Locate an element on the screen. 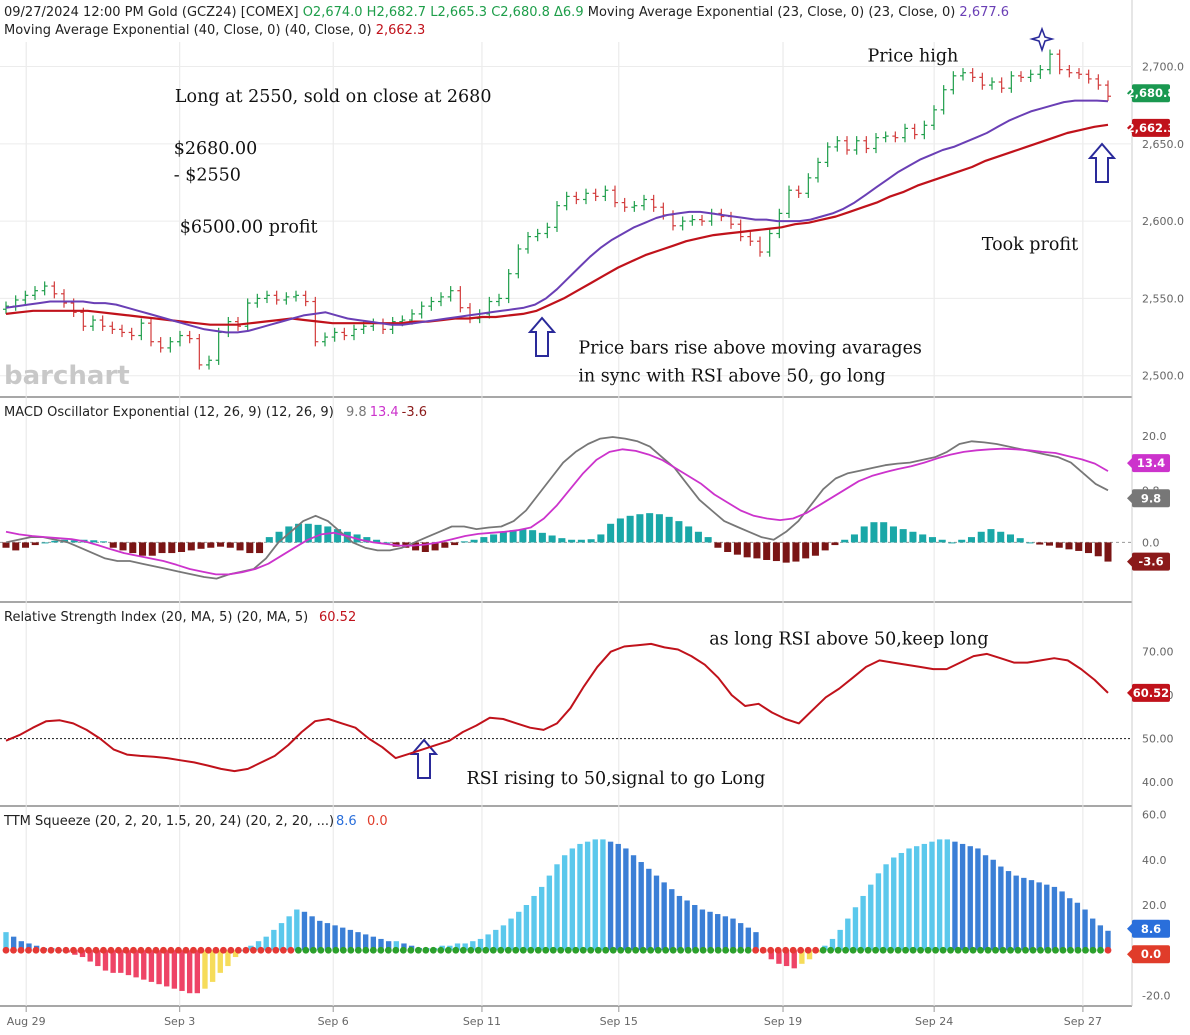 The width and height of the screenshot is (1190, 1035). x-tick-label: Sep 19 is located at coordinates (783, 1021).